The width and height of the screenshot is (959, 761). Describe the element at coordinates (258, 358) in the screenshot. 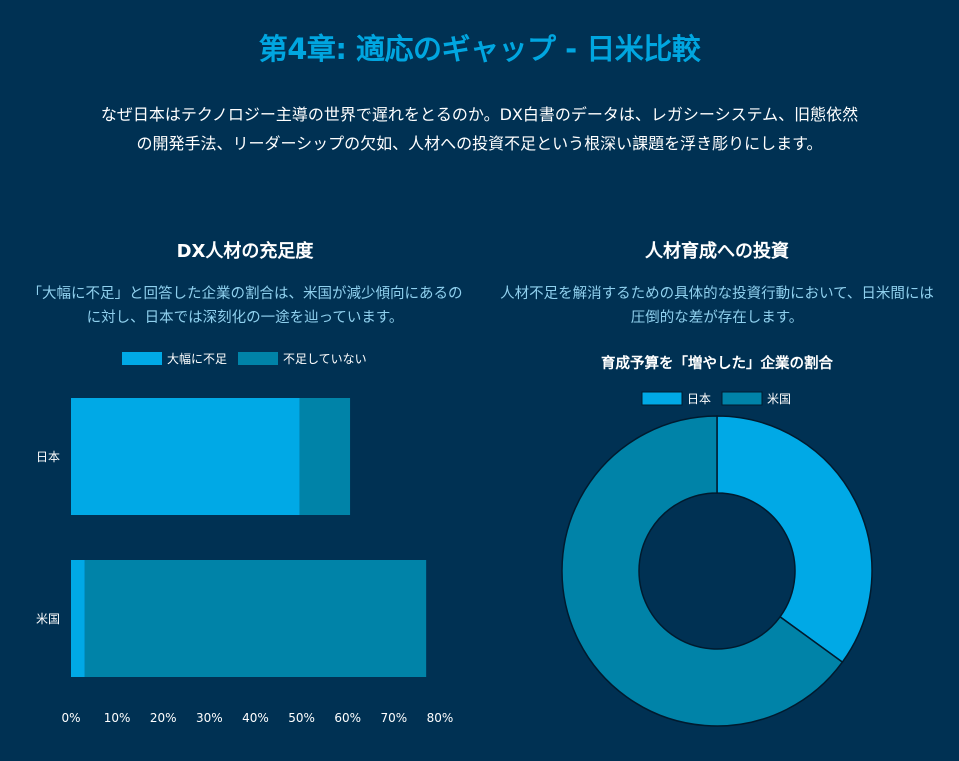

I see `legend-swatch-not-short` at that location.